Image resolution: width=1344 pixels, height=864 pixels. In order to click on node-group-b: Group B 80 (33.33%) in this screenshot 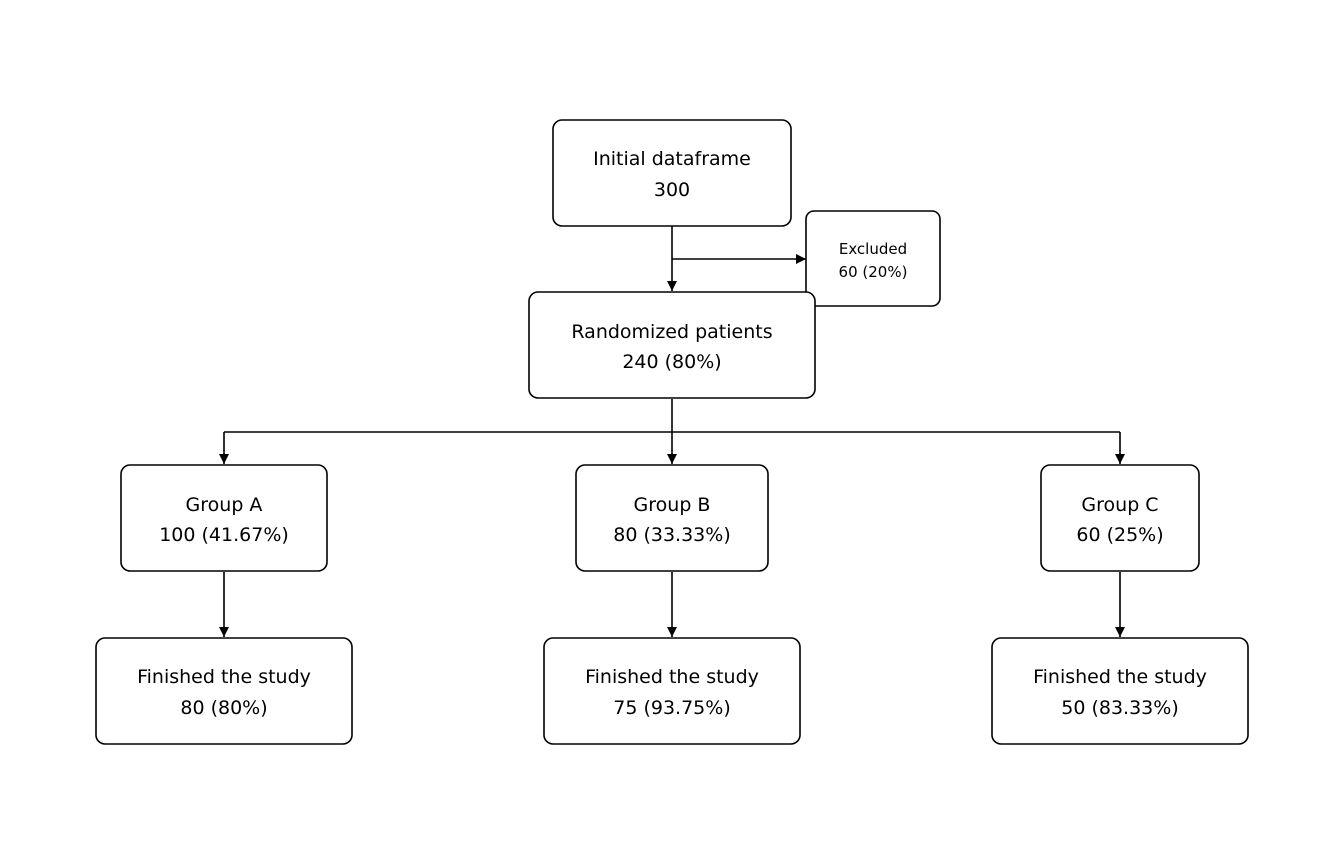, I will do `click(672, 518)`.